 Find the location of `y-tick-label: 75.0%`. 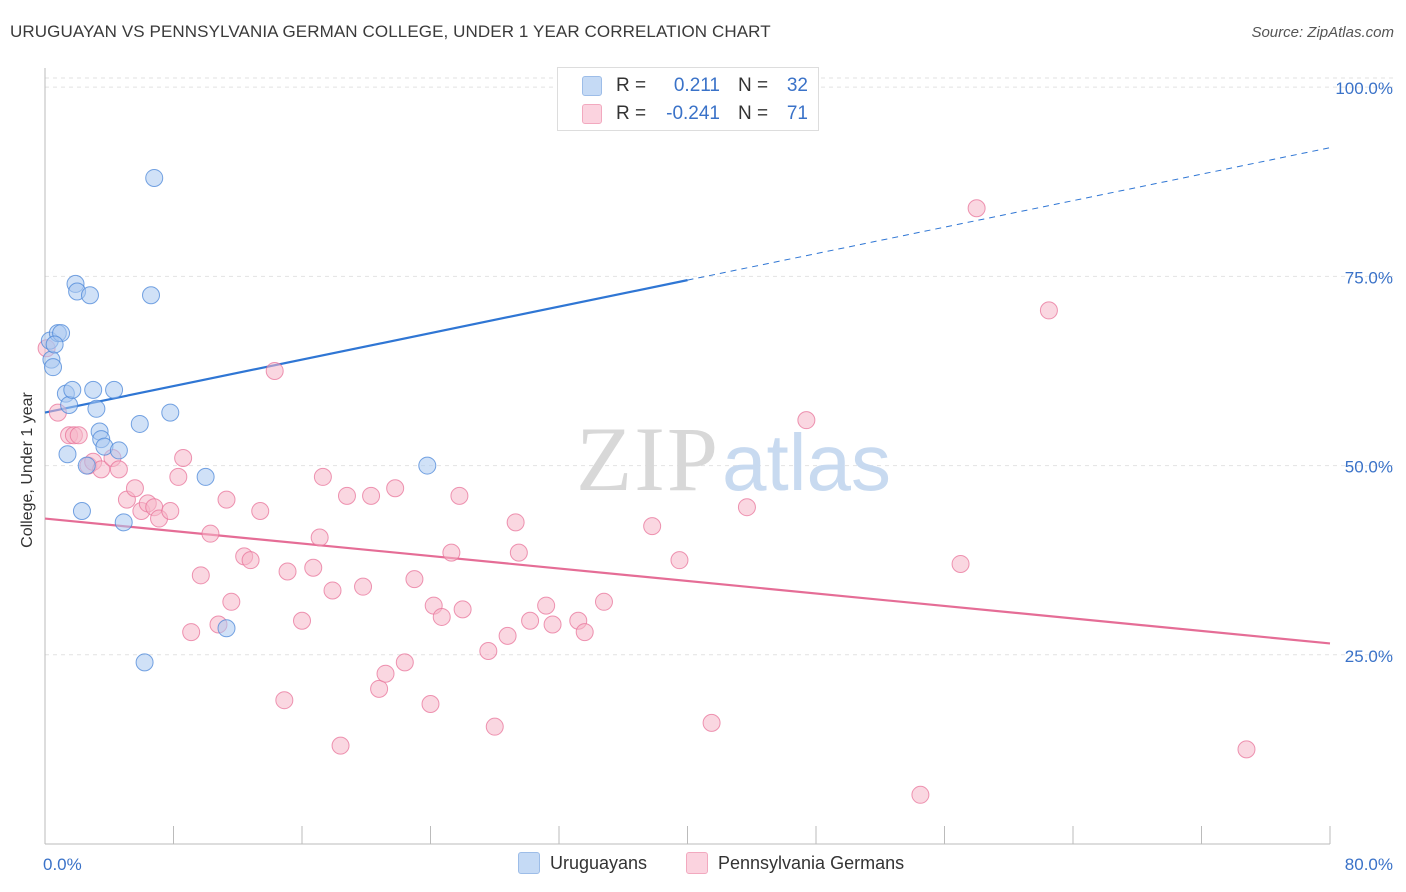

y-tick-label: 75.0% is located at coordinates (1369, 277).